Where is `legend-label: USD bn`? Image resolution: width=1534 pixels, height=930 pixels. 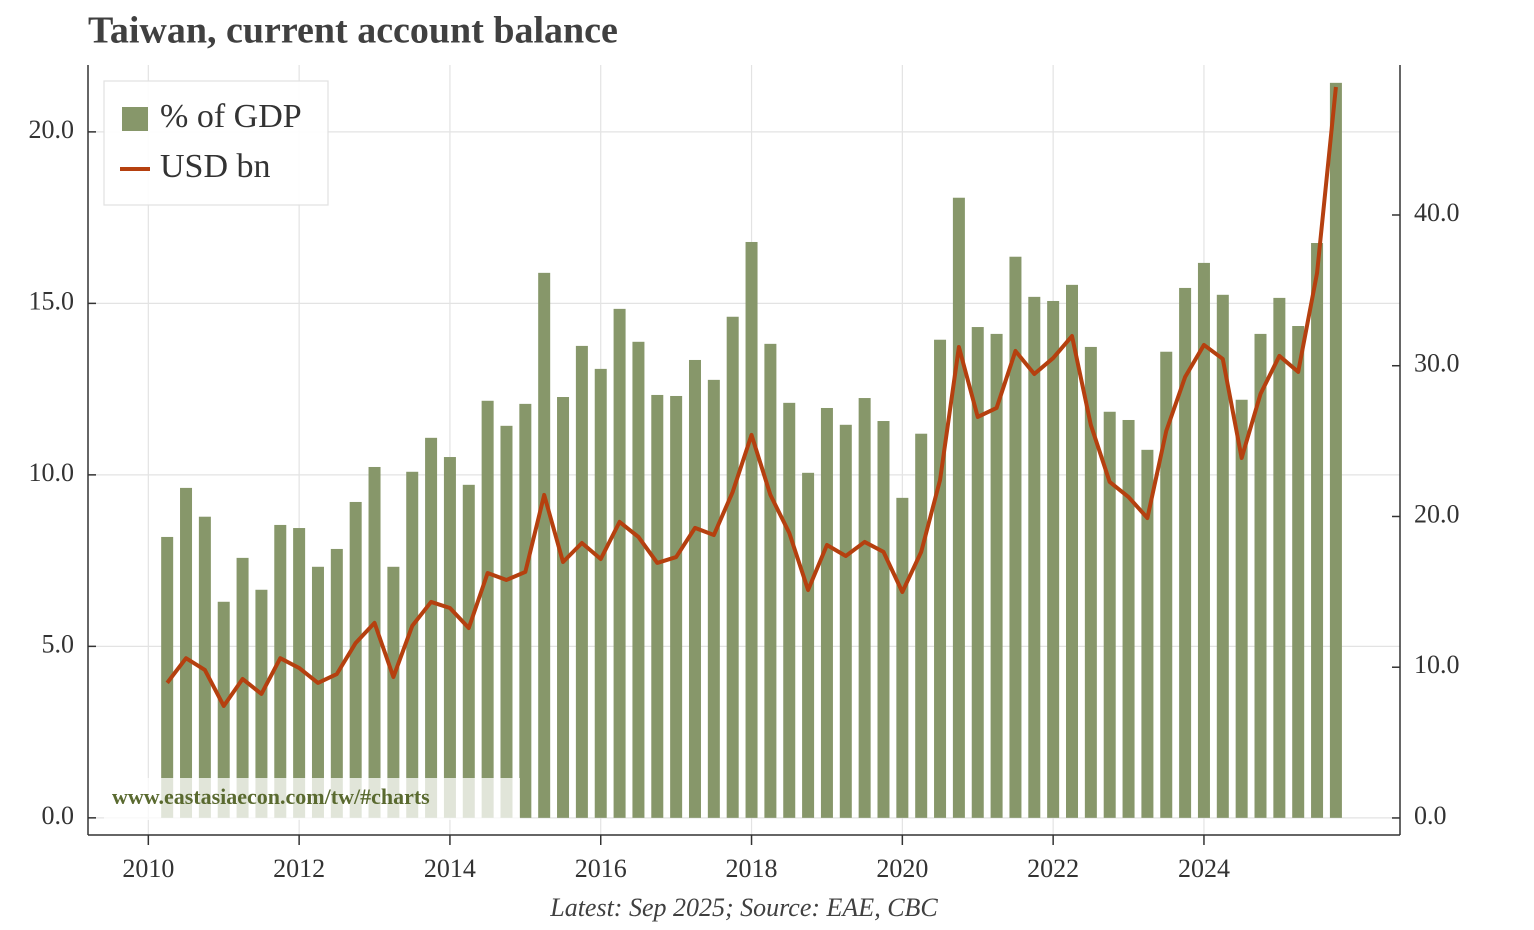
legend-label: USD bn is located at coordinates (215, 166).